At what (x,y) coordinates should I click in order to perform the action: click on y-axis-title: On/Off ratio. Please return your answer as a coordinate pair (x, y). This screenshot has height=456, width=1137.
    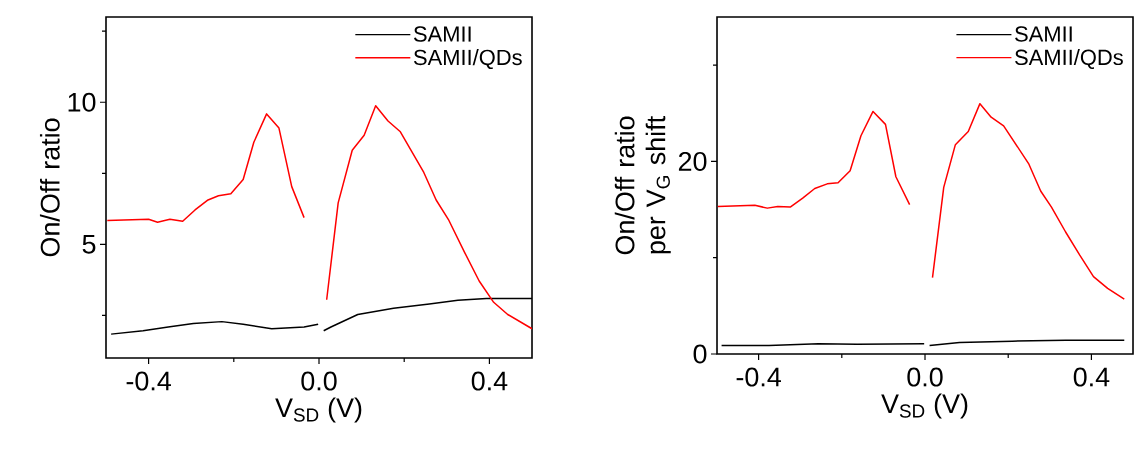
    Looking at the image, I should click on (49, 187).